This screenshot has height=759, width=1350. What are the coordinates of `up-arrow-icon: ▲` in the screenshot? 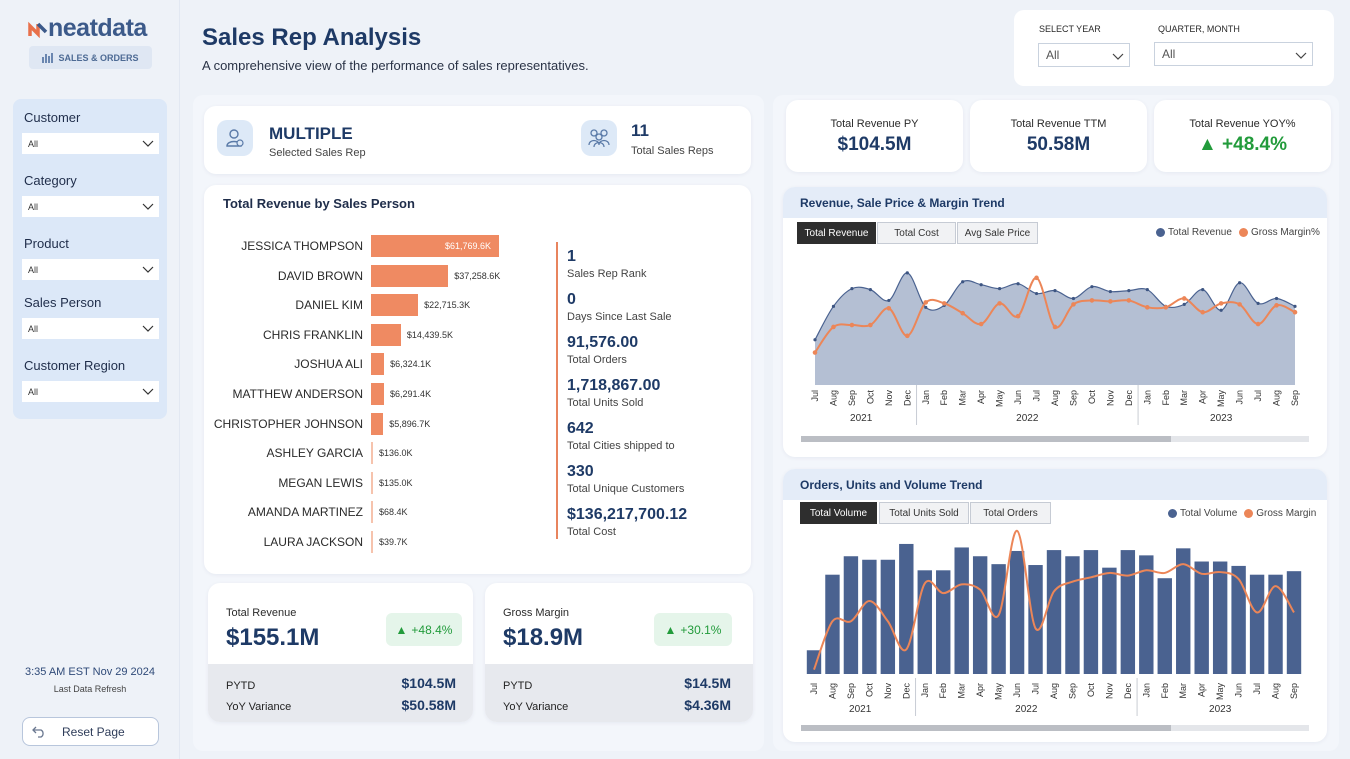 It's located at (670, 629).